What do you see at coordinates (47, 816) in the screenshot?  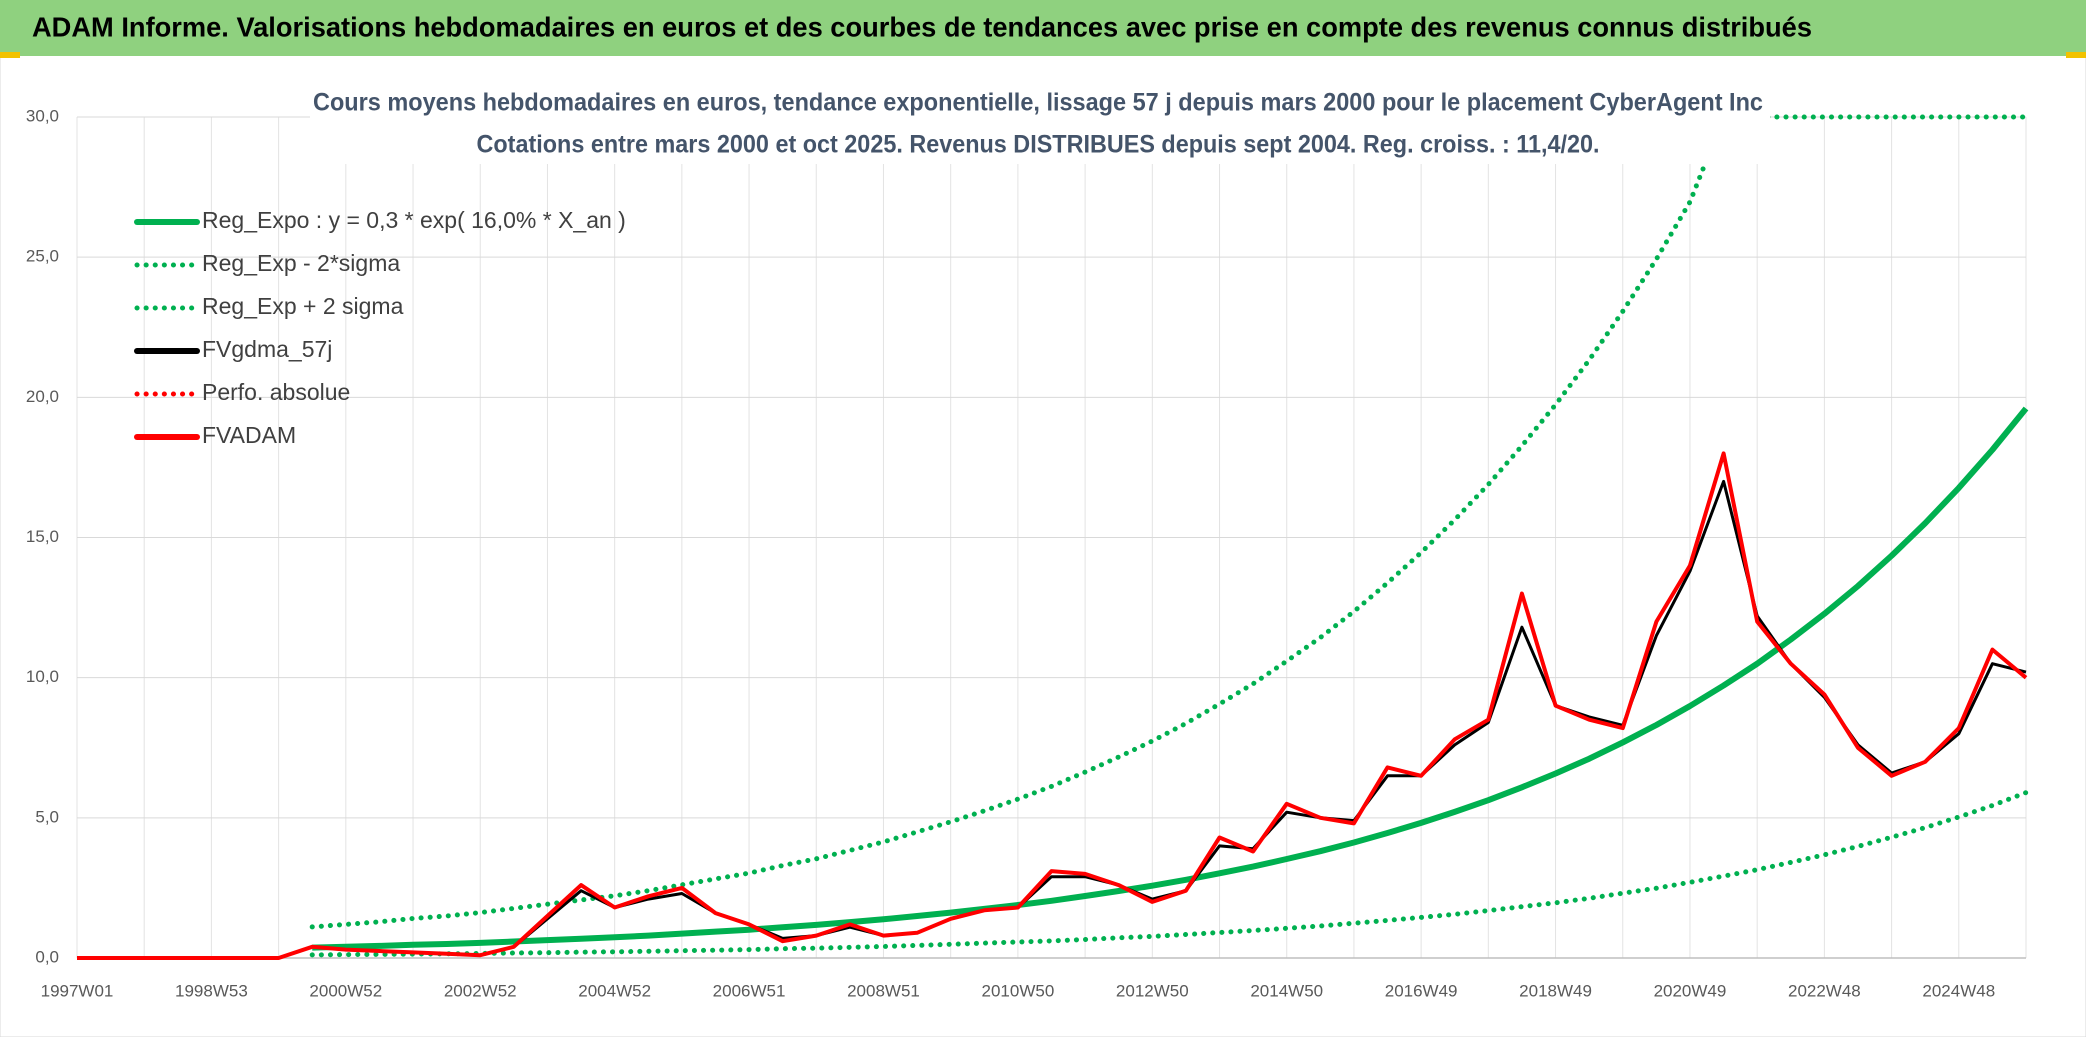 I see `y-tick-label: 5,0` at bounding box center [47, 816].